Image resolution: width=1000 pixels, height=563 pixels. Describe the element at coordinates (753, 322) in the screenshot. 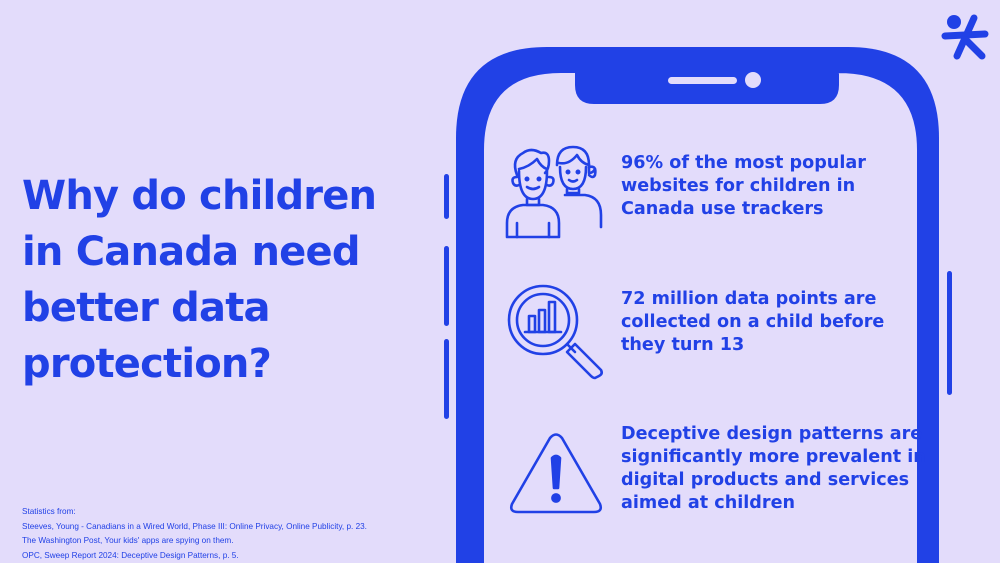

I see `stat-line: collected on a child before` at that location.